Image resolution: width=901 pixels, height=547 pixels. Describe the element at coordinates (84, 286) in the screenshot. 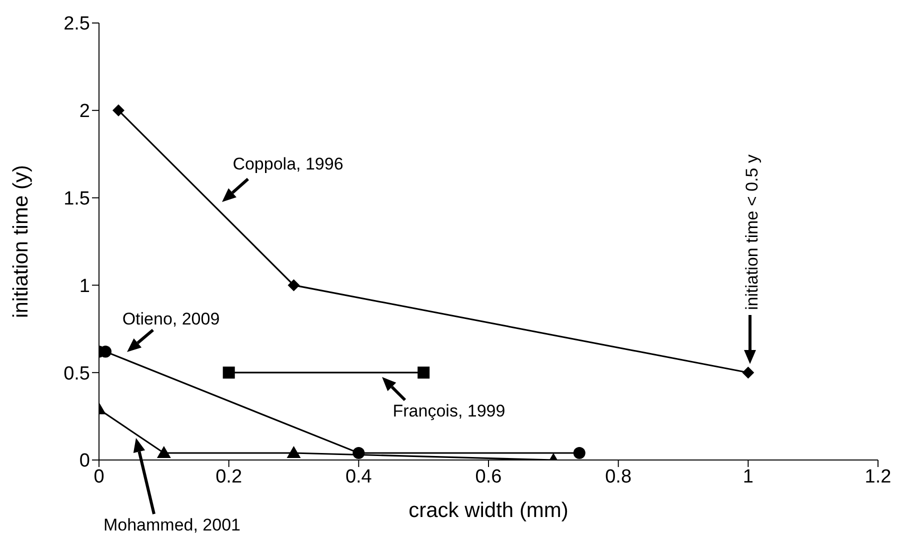

I see `y-tick-label: 1` at that location.